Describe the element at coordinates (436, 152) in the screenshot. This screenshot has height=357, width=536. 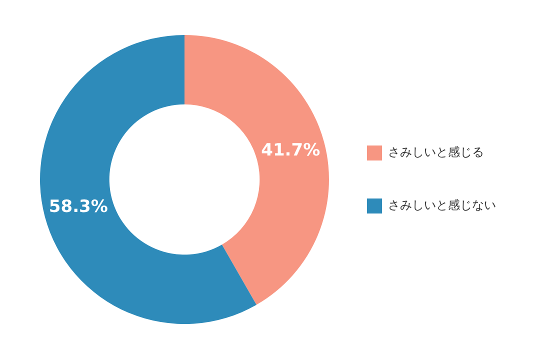
I see `legend-label: さみしいと感じる` at that location.